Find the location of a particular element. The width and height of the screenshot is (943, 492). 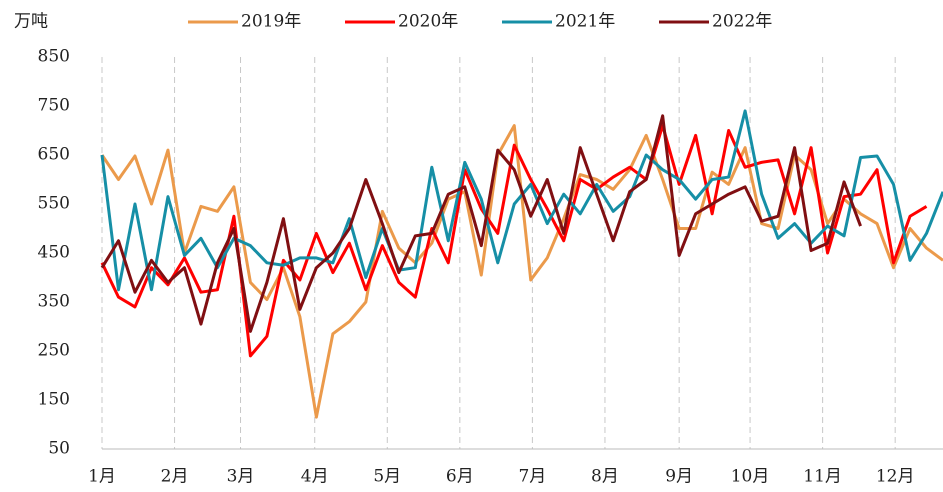

x-tick-label: 6月 is located at coordinates (460, 477).